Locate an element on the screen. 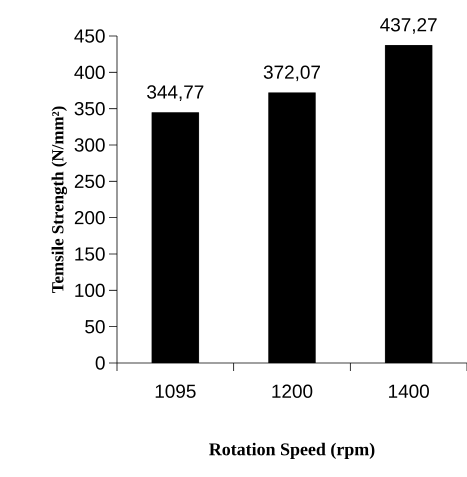 This screenshot has width=467, height=477. data-label: 437,27 is located at coordinates (408, 26).